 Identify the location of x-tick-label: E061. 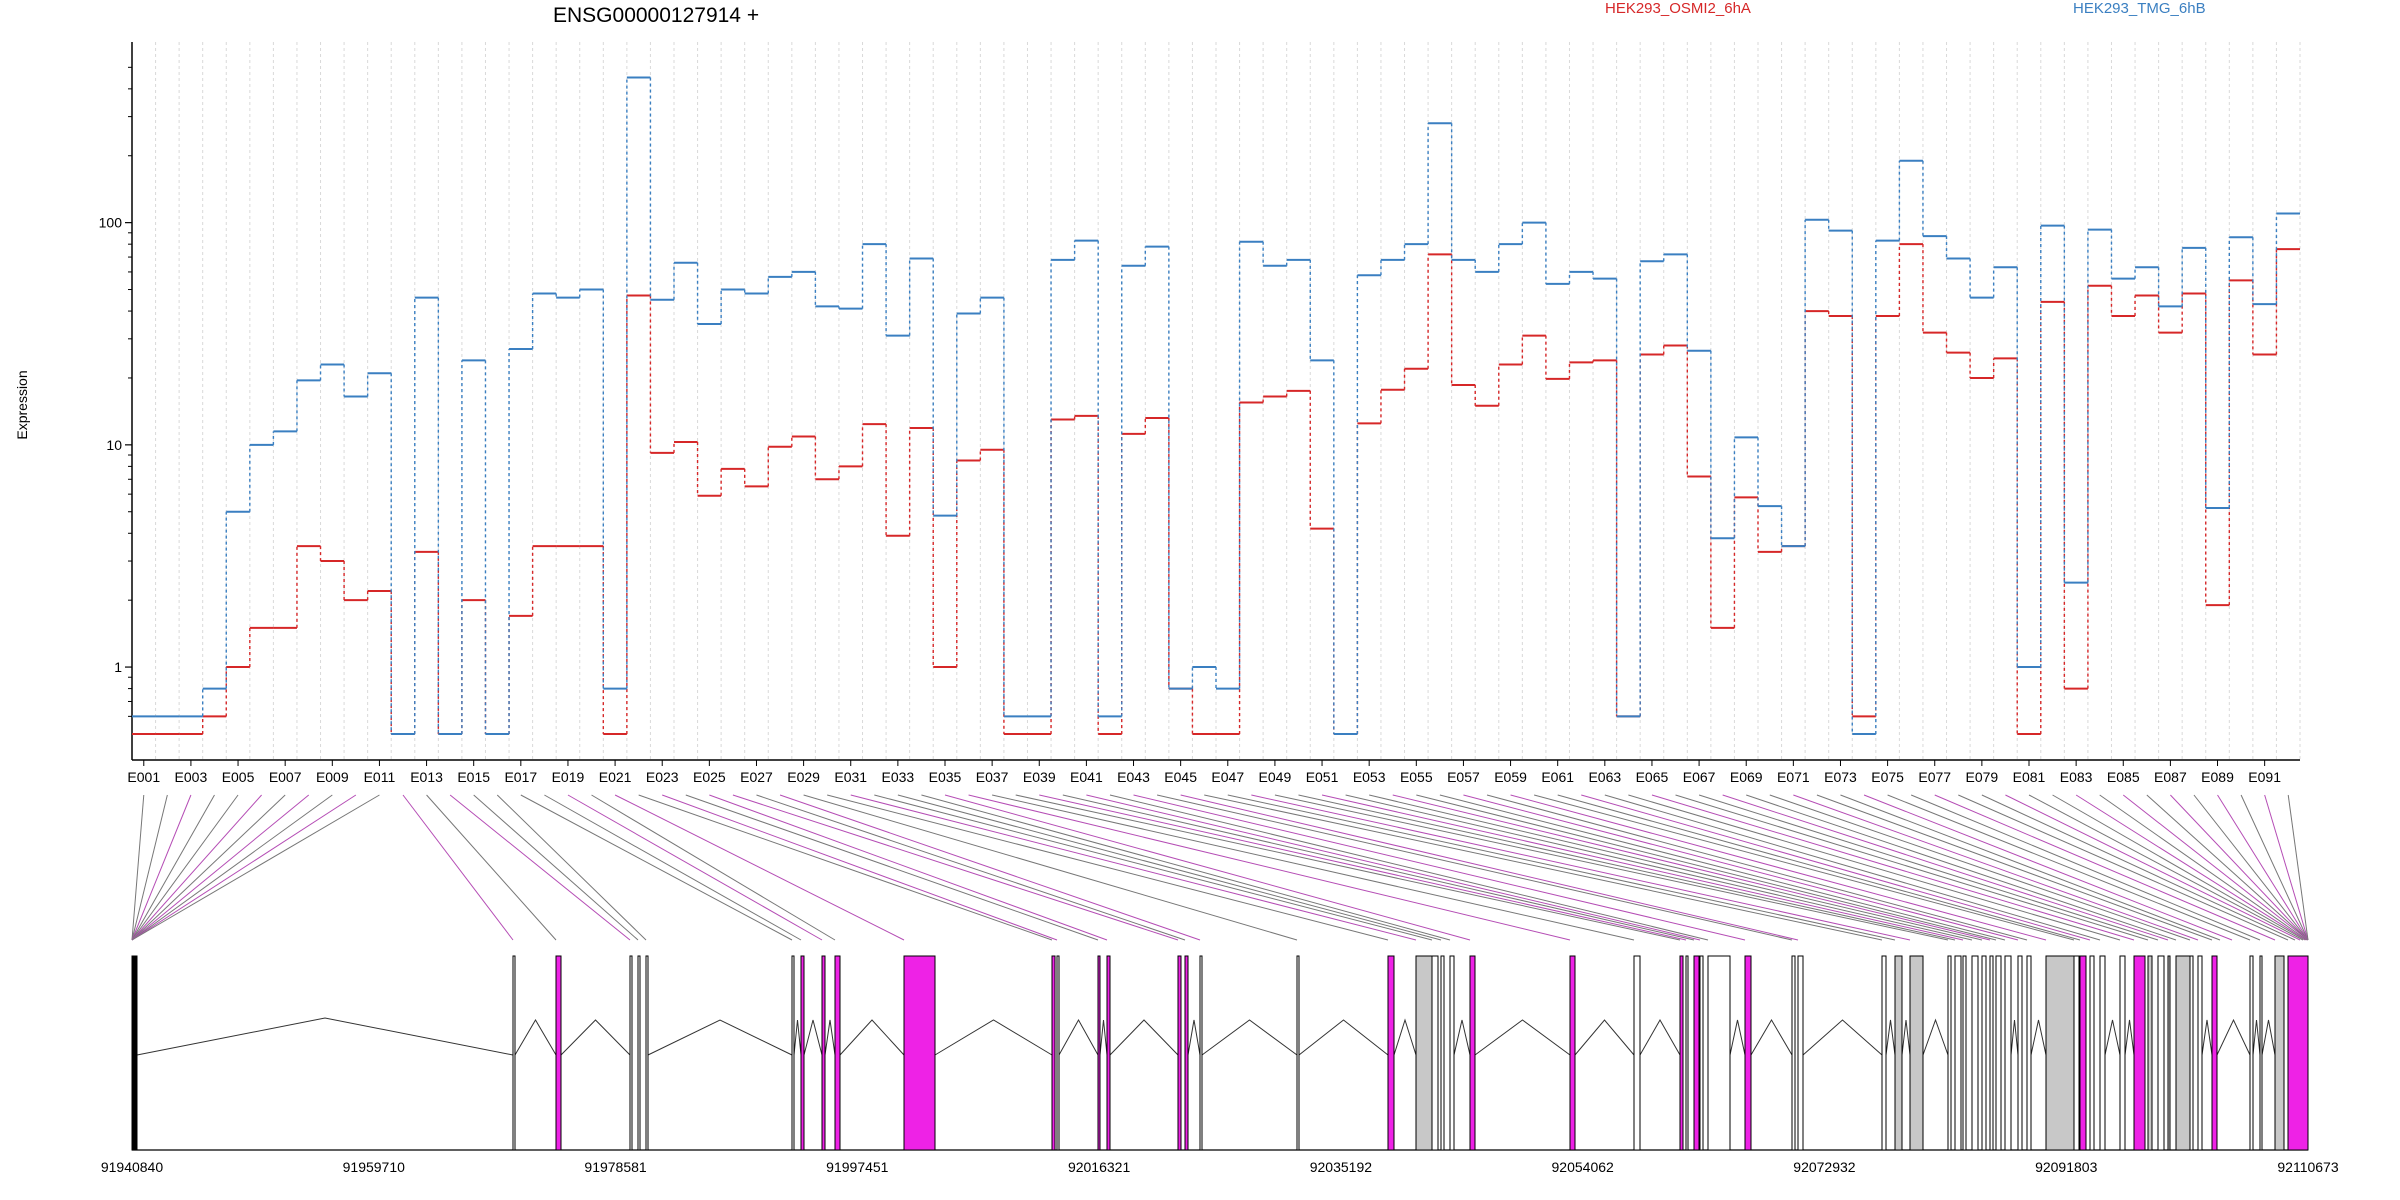
(1557, 777).